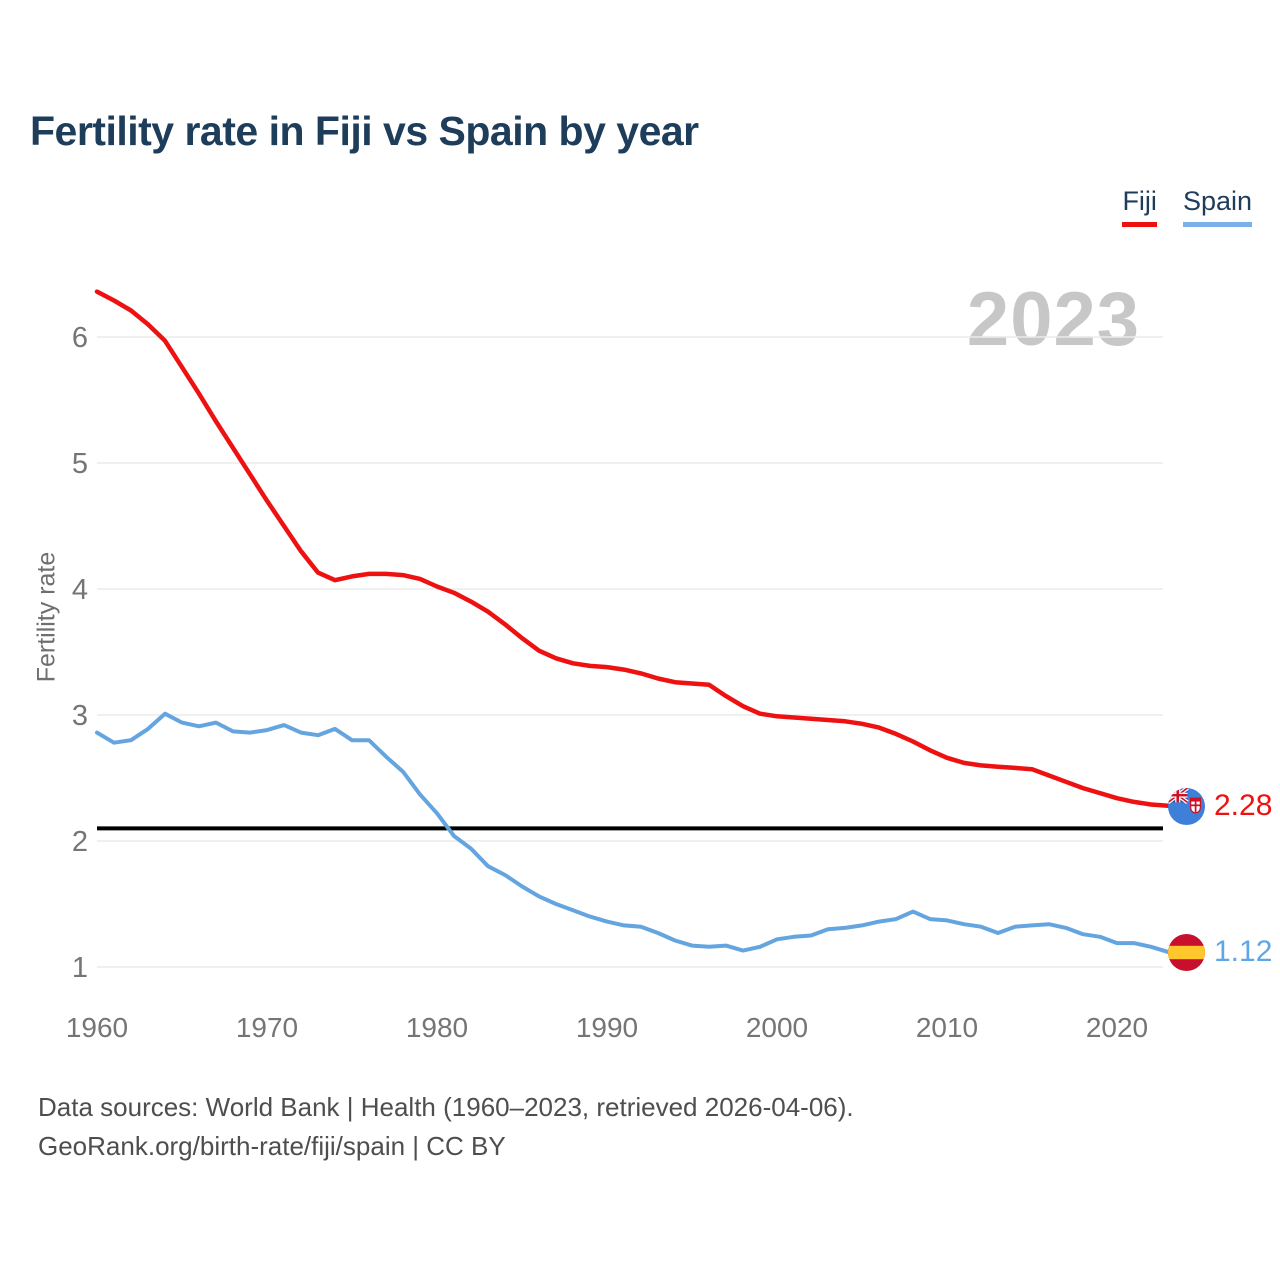 The image size is (1280, 1280). What do you see at coordinates (1186, 952) in the screenshot?
I see `spain-flag-icon` at bounding box center [1186, 952].